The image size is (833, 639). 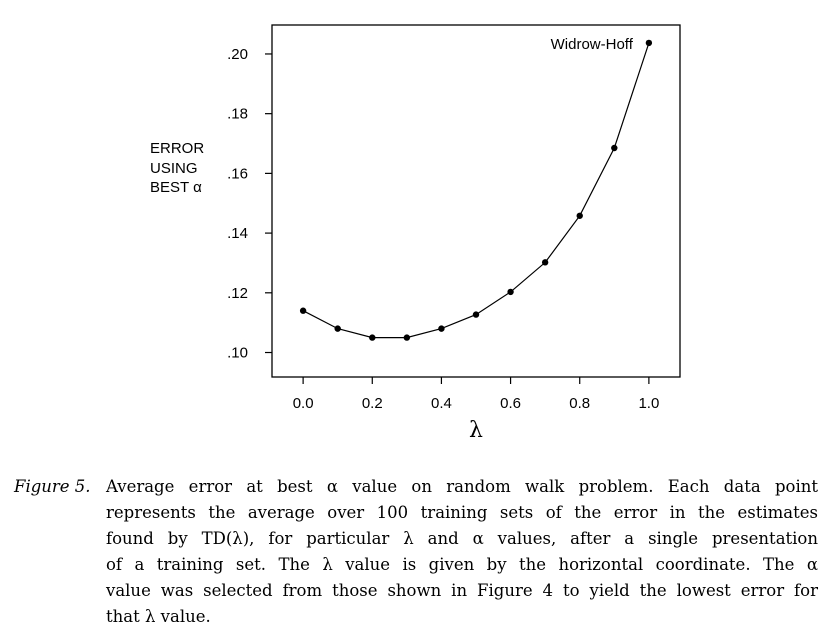 What do you see at coordinates (52, 486) in the screenshot?
I see `caption-label: Figure 5.` at bounding box center [52, 486].